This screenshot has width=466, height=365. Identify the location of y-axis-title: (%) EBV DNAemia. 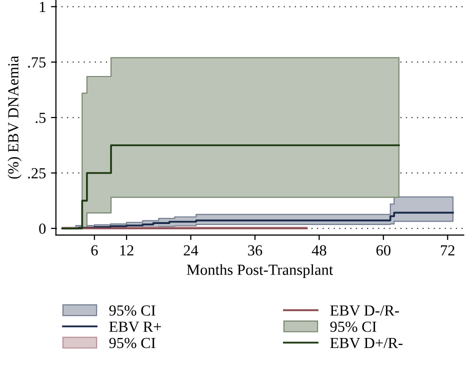
(15, 117).